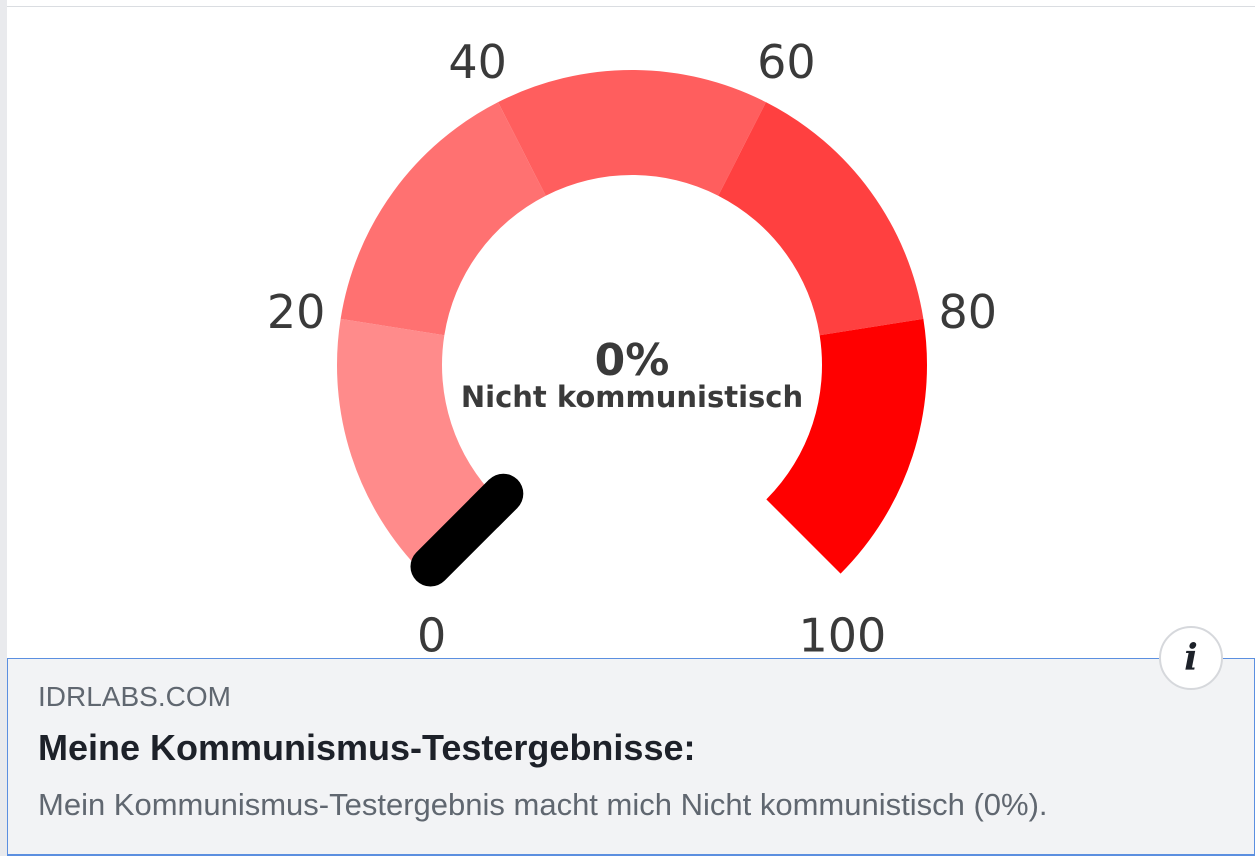  What do you see at coordinates (843, 633) in the screenshot?
I see `gauge-tick-label-100: 100` at bounding box center [843, 633].